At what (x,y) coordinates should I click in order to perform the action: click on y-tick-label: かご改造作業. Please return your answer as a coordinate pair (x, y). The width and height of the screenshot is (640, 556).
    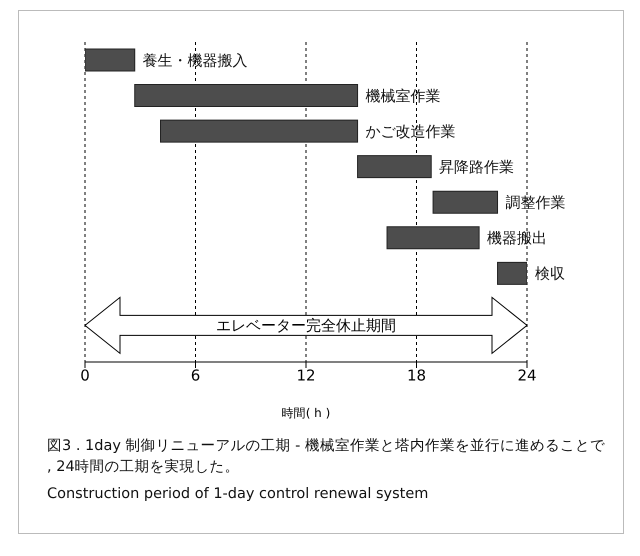
    Looking at the image, I should click on (411, 131).